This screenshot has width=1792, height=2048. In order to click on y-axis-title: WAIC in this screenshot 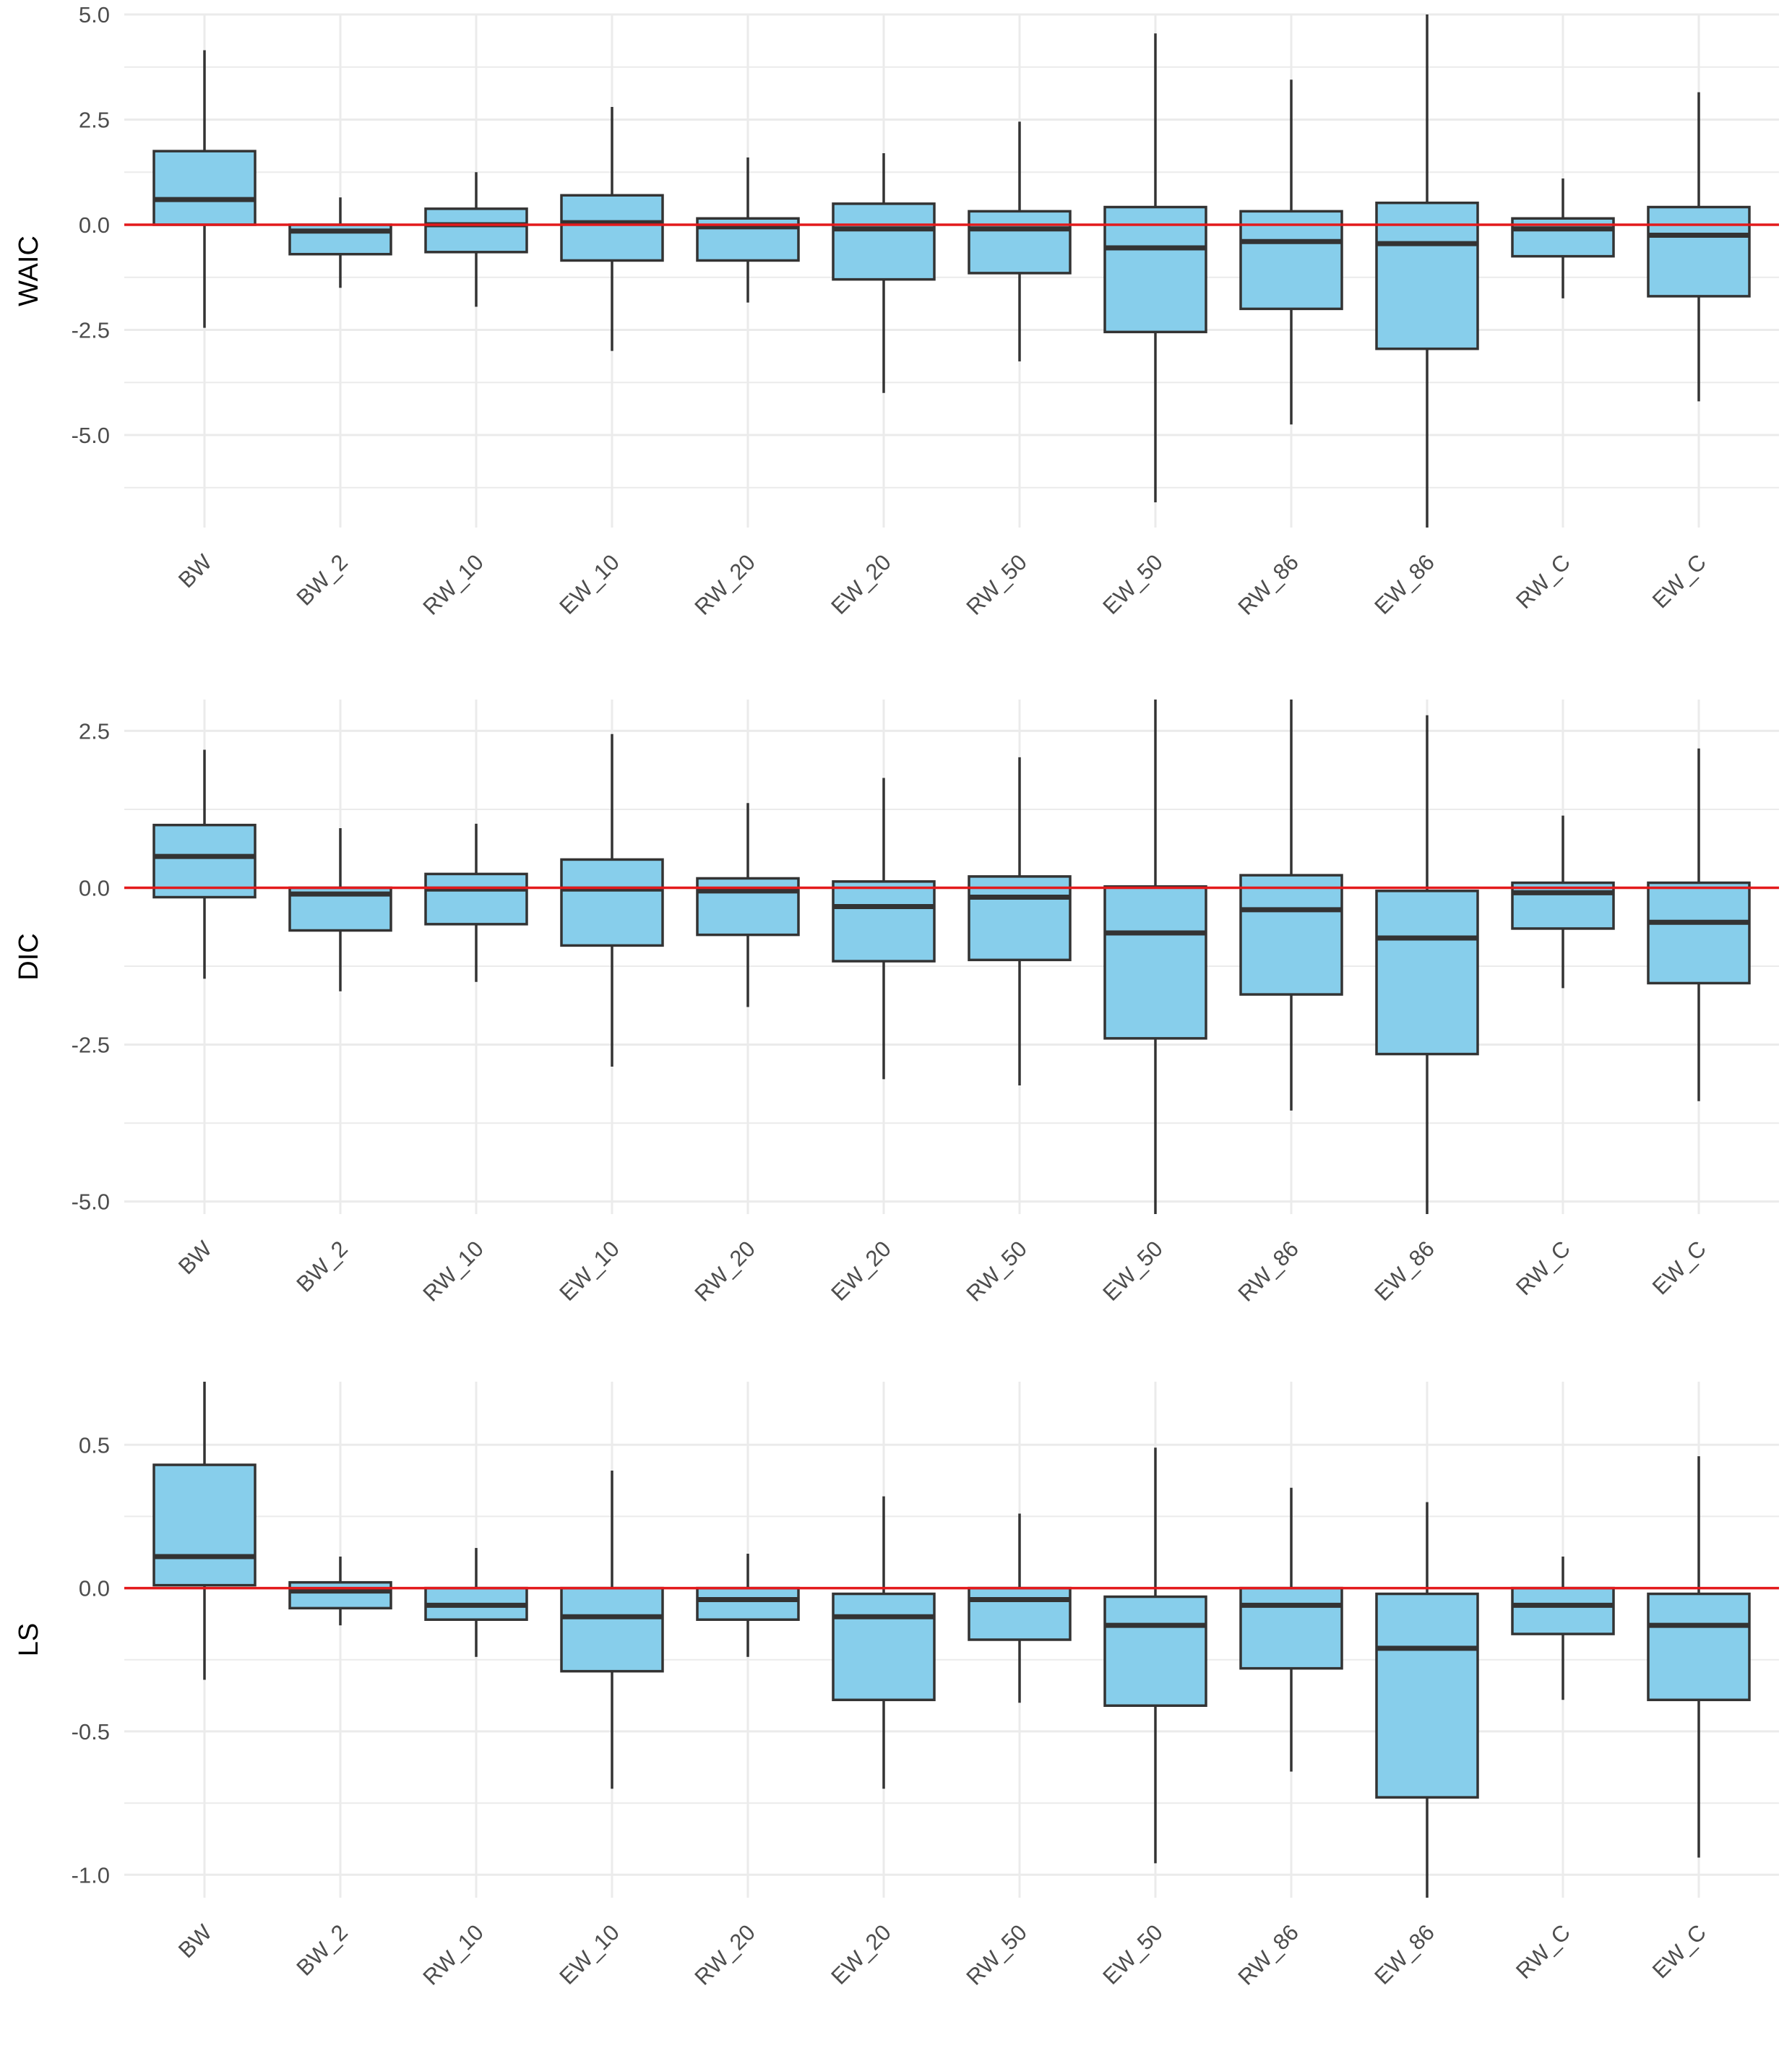, I will do `click(29, 271)`.